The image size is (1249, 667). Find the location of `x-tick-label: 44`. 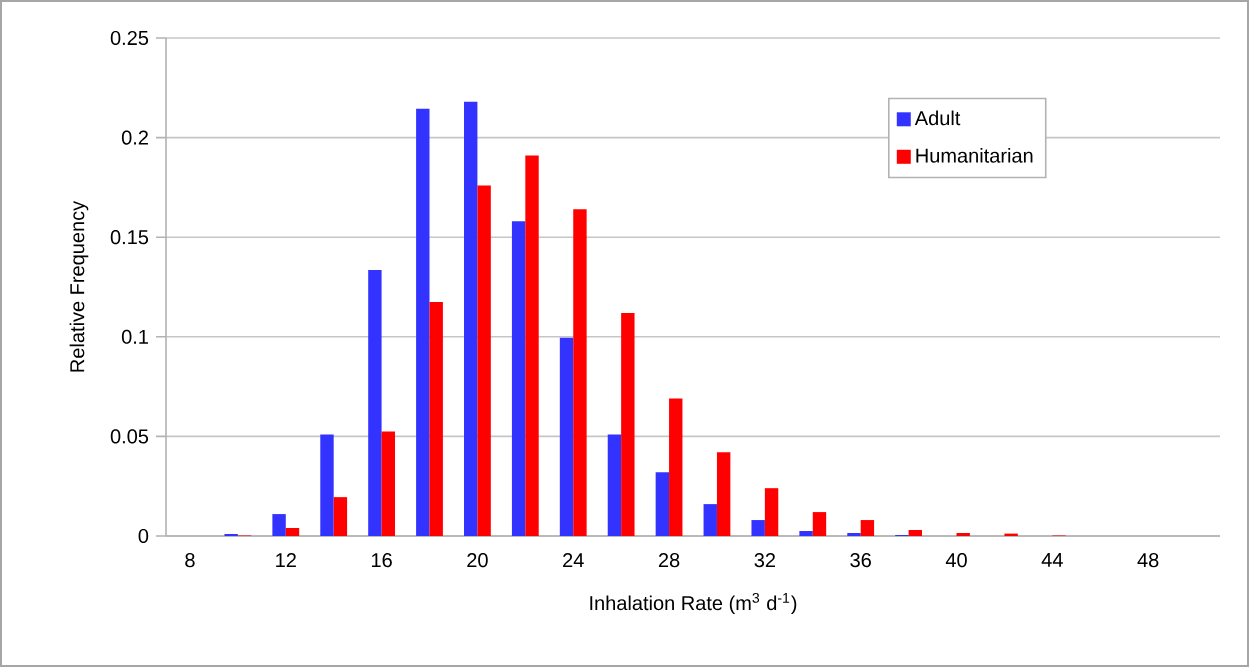

x-tick-label: 44 is located at coordinates (1052, 560).